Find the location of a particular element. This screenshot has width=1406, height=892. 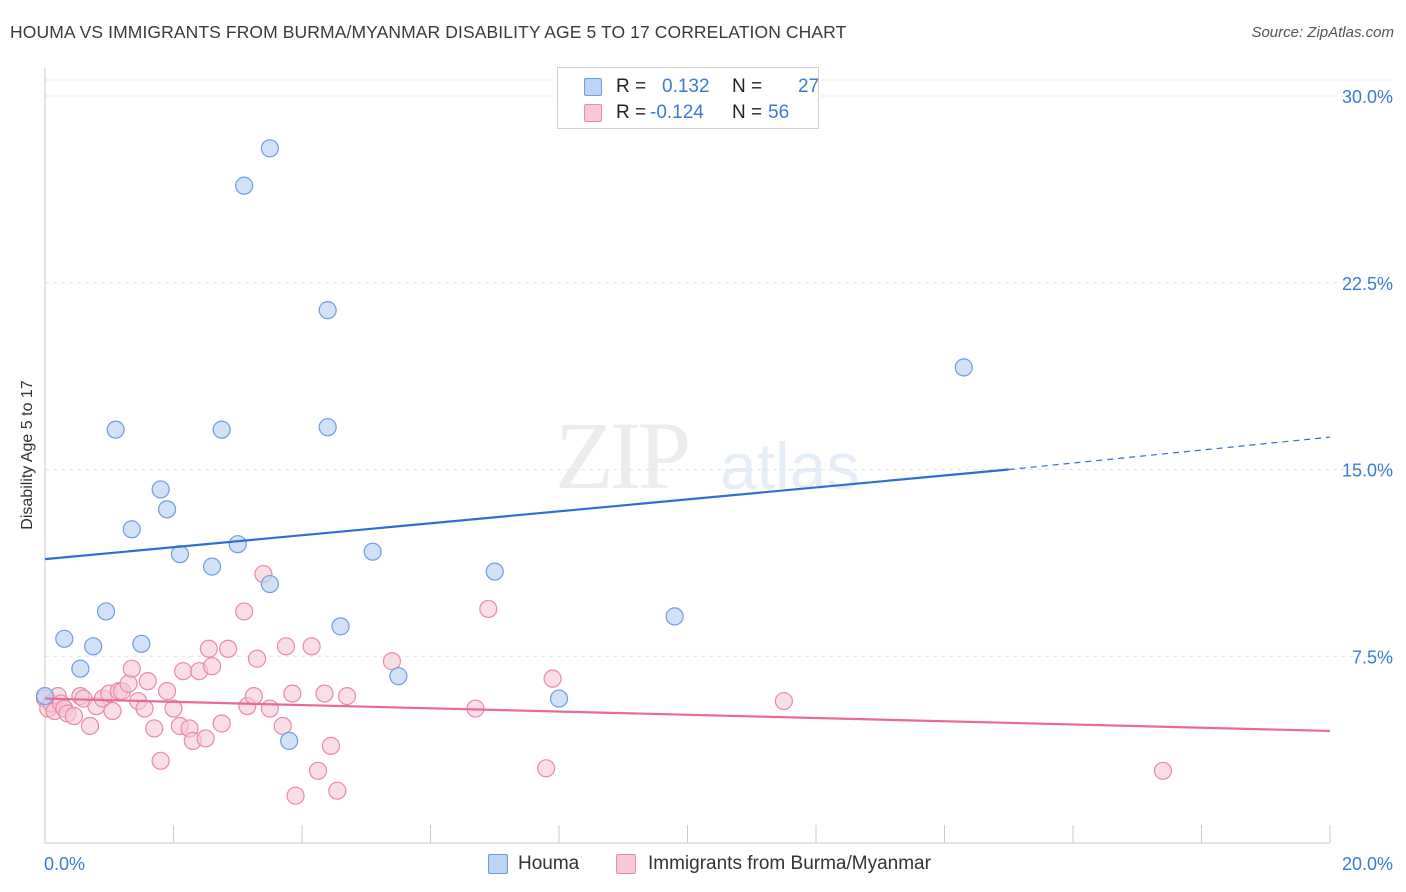

houma-legend-label: Houma is located at coordinates (549, 863).